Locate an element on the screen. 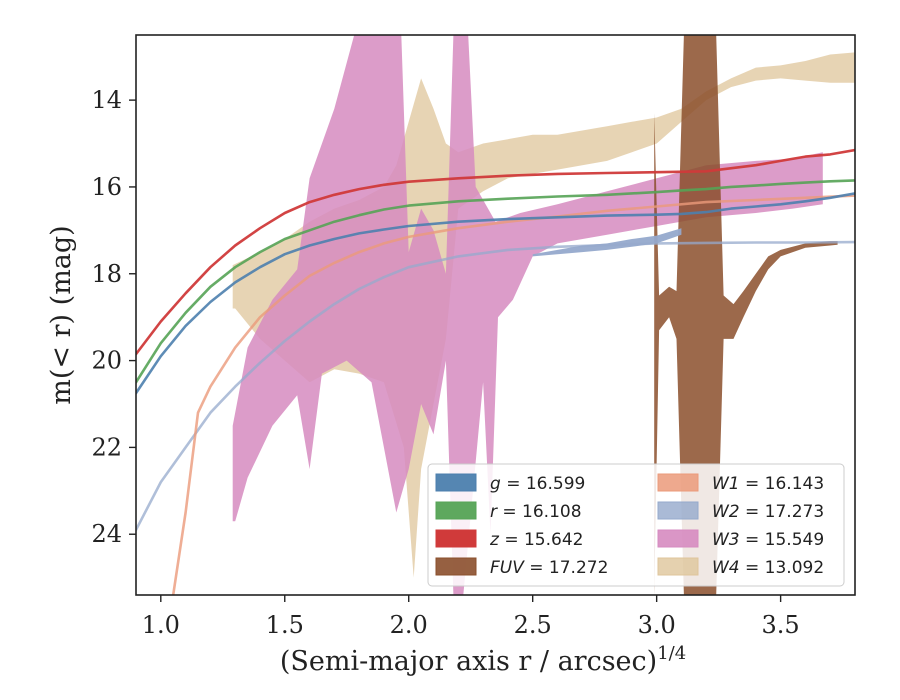 The width and height of the screenshot is (900, 700). legend-swatch-w1 is located at coordinates (678, 482).